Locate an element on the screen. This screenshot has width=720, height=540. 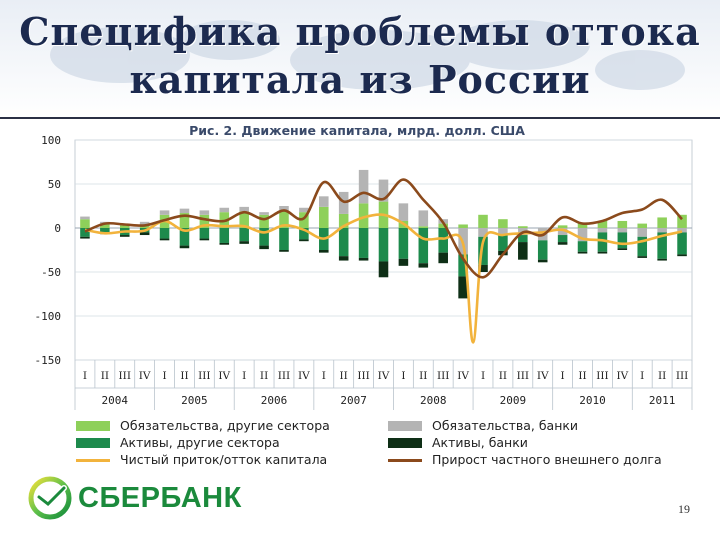
world-map-watermark is located at coordinates (367, 55).